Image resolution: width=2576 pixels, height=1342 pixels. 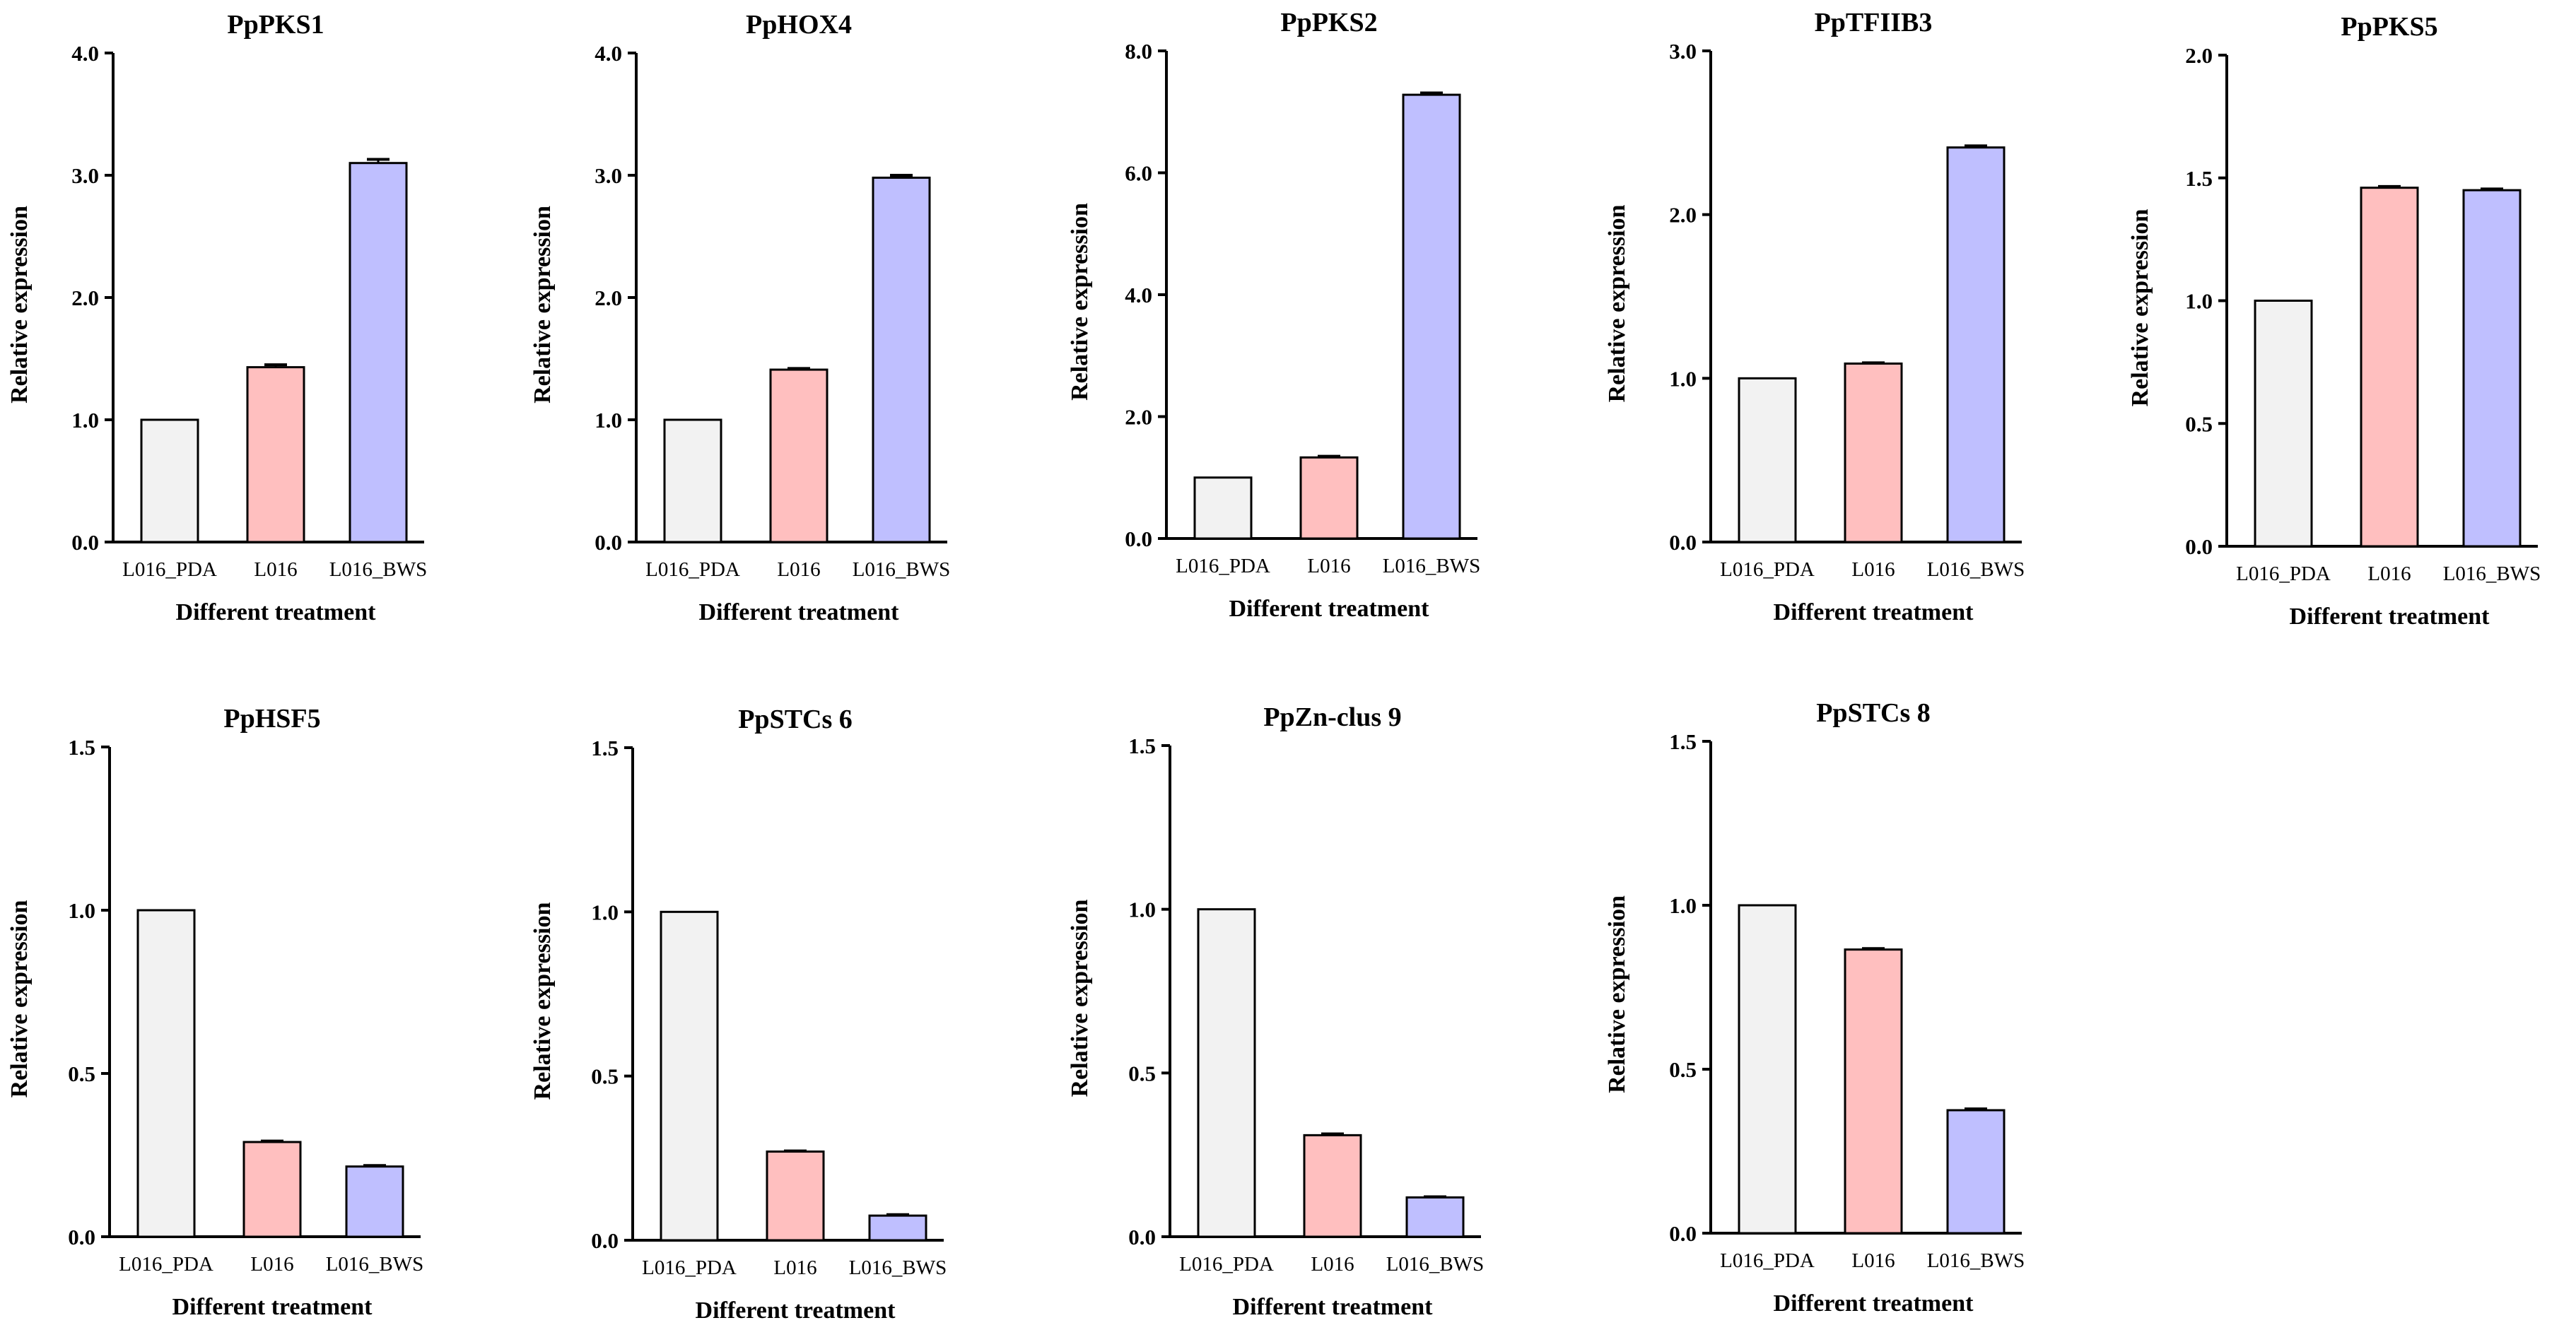 I want to click on chart-title: PpZn-clus 9, so click(x=1332, y=717).